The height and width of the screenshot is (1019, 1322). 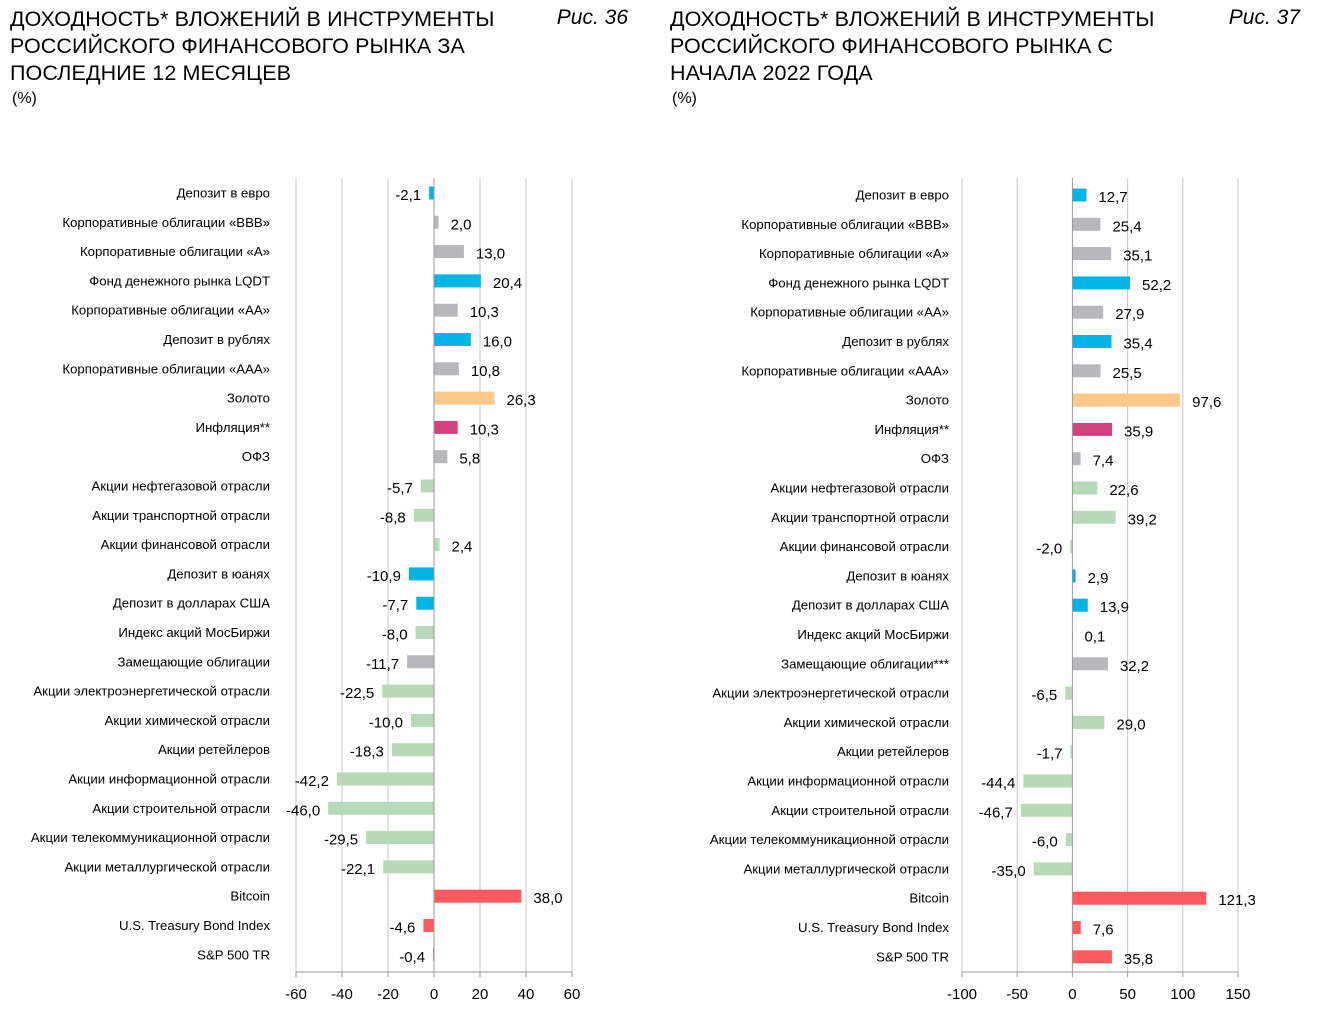 What do you see at coordinates (166, 222) in the screenshot?
I see `category-label: Корпоративные облигации «BBB»` at bounding box center [166, 222].